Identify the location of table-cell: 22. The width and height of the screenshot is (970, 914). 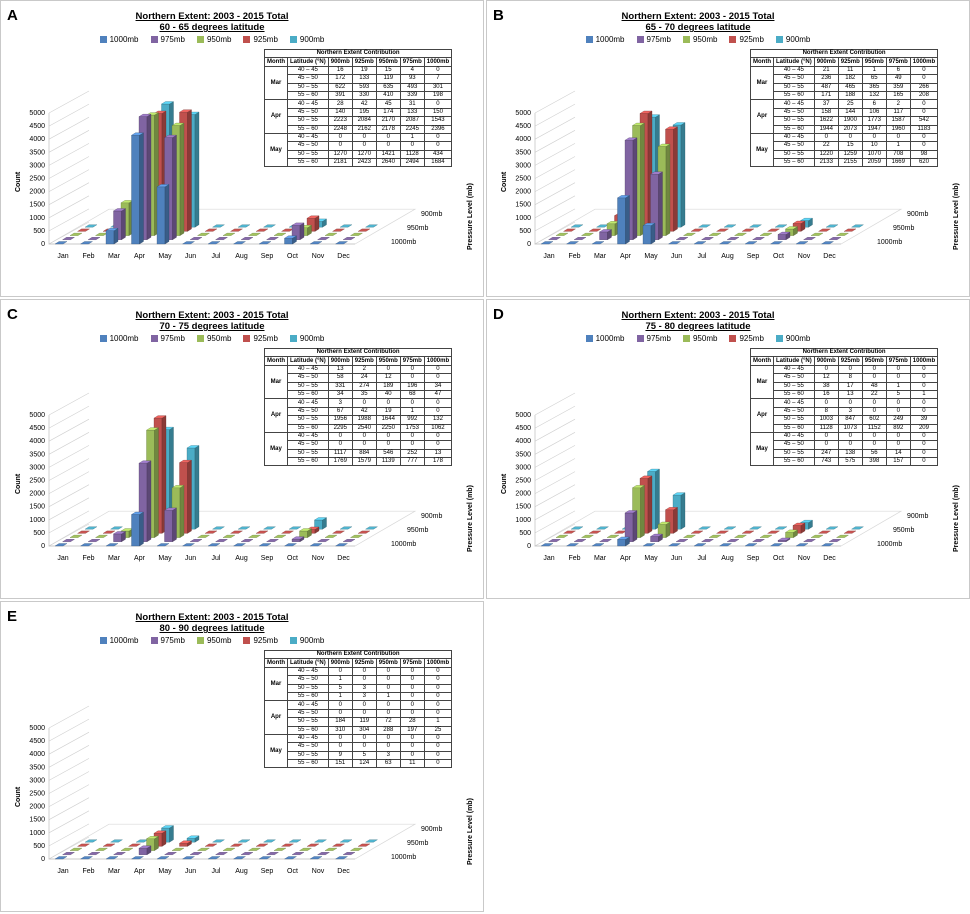
(874, 394).